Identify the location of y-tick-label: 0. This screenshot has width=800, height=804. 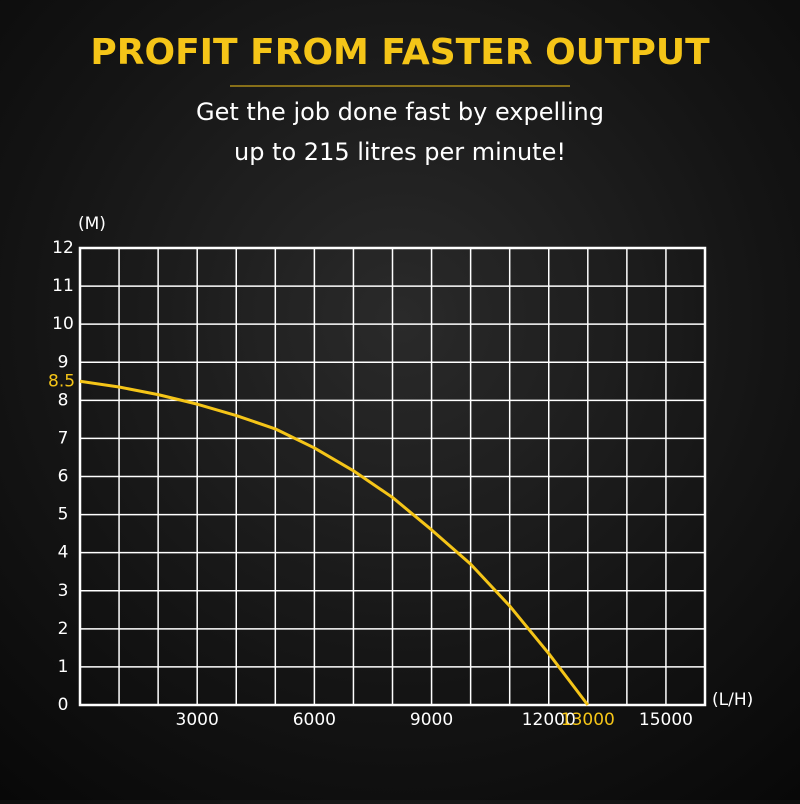
(63, 705).